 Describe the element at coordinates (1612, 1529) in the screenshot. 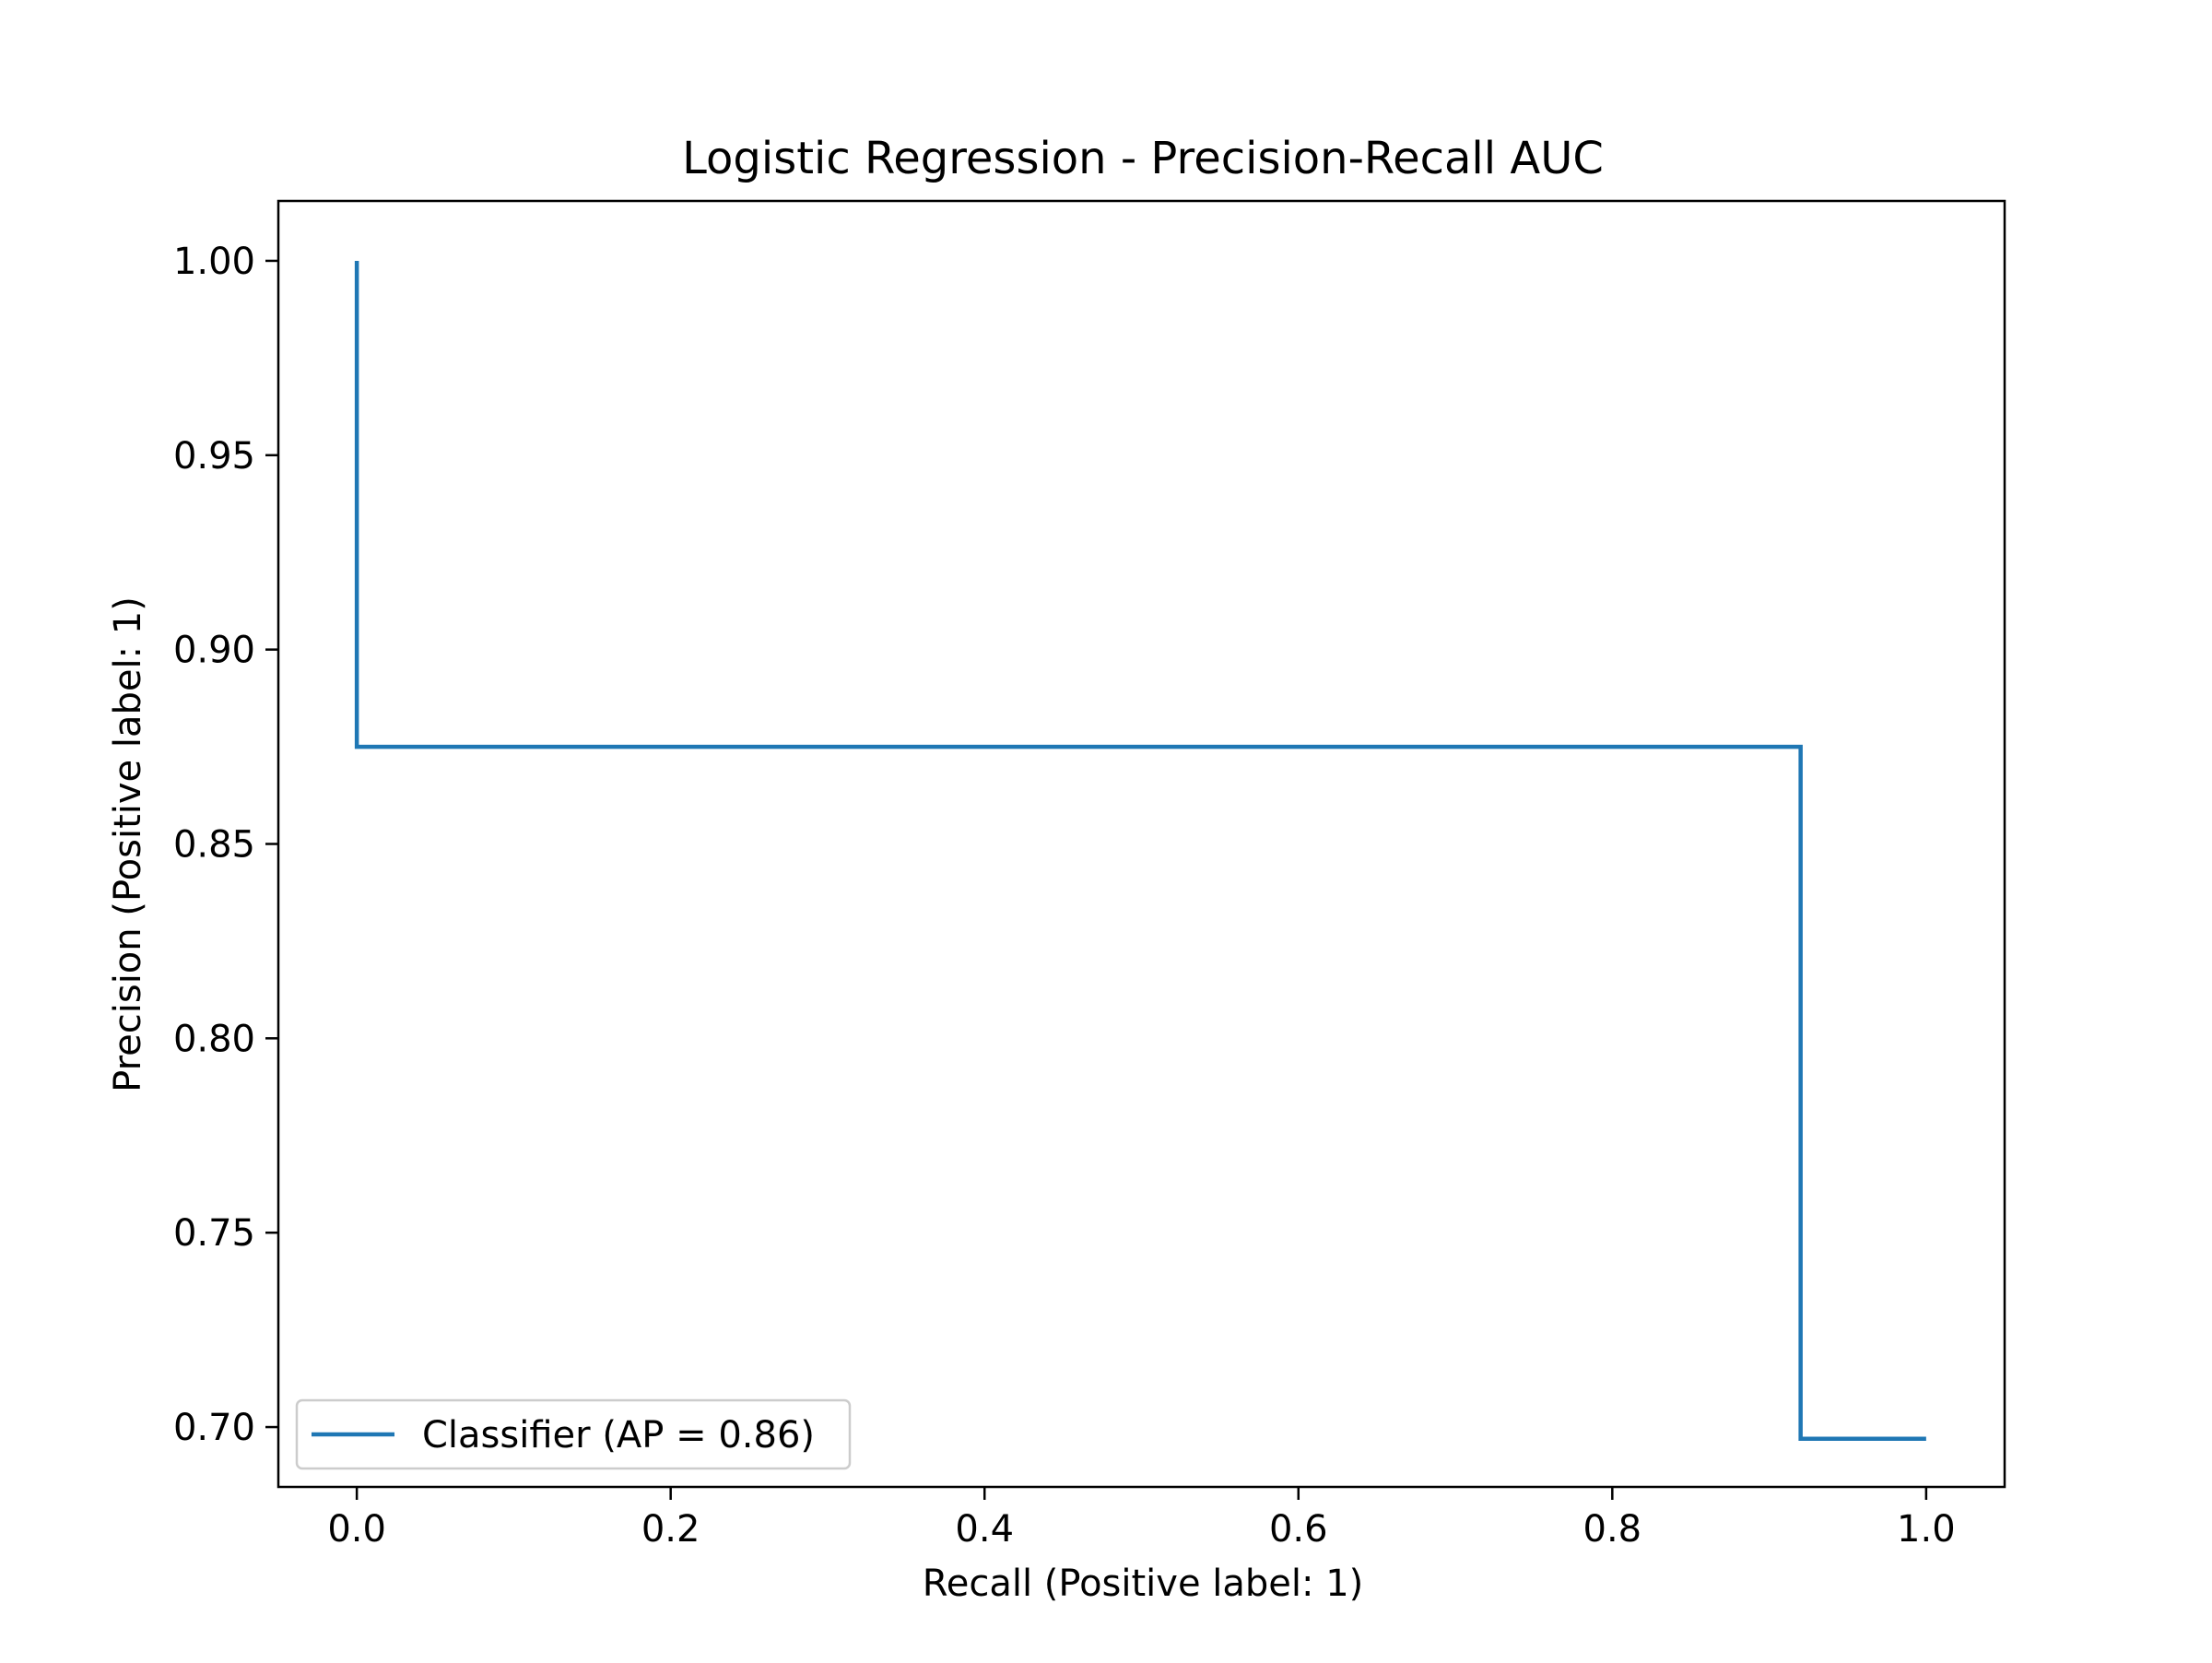

I see `x-tick-label-4: 0.8` at that location.